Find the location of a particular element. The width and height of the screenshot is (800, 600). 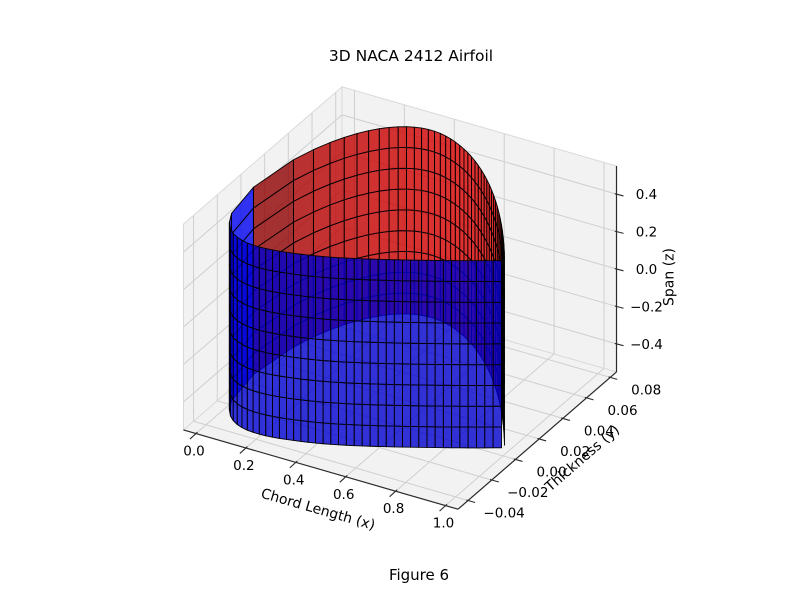

chart-title: 3D NACA 2412 Airfoil is located at coordinates (411, 56).